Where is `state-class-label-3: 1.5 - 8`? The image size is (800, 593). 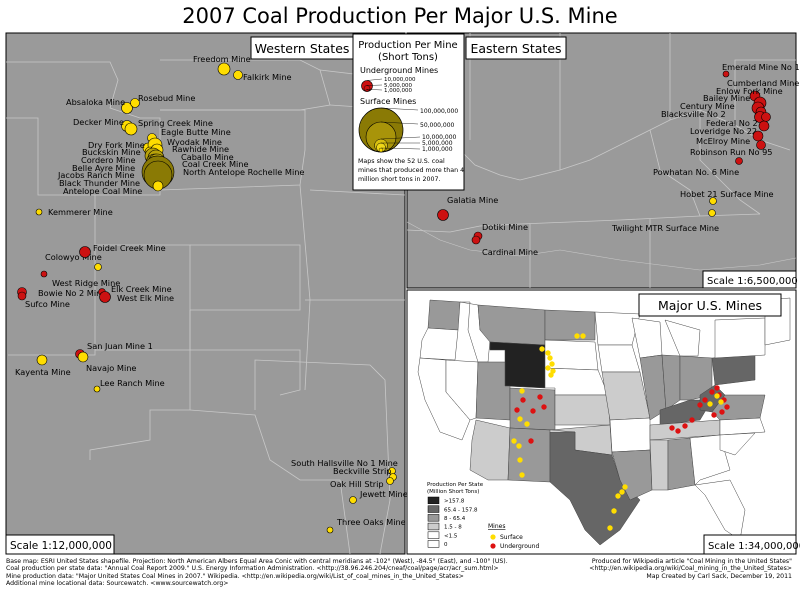
state-class-label-3: 1.5 - 8 is located at coordinates (453, 528).